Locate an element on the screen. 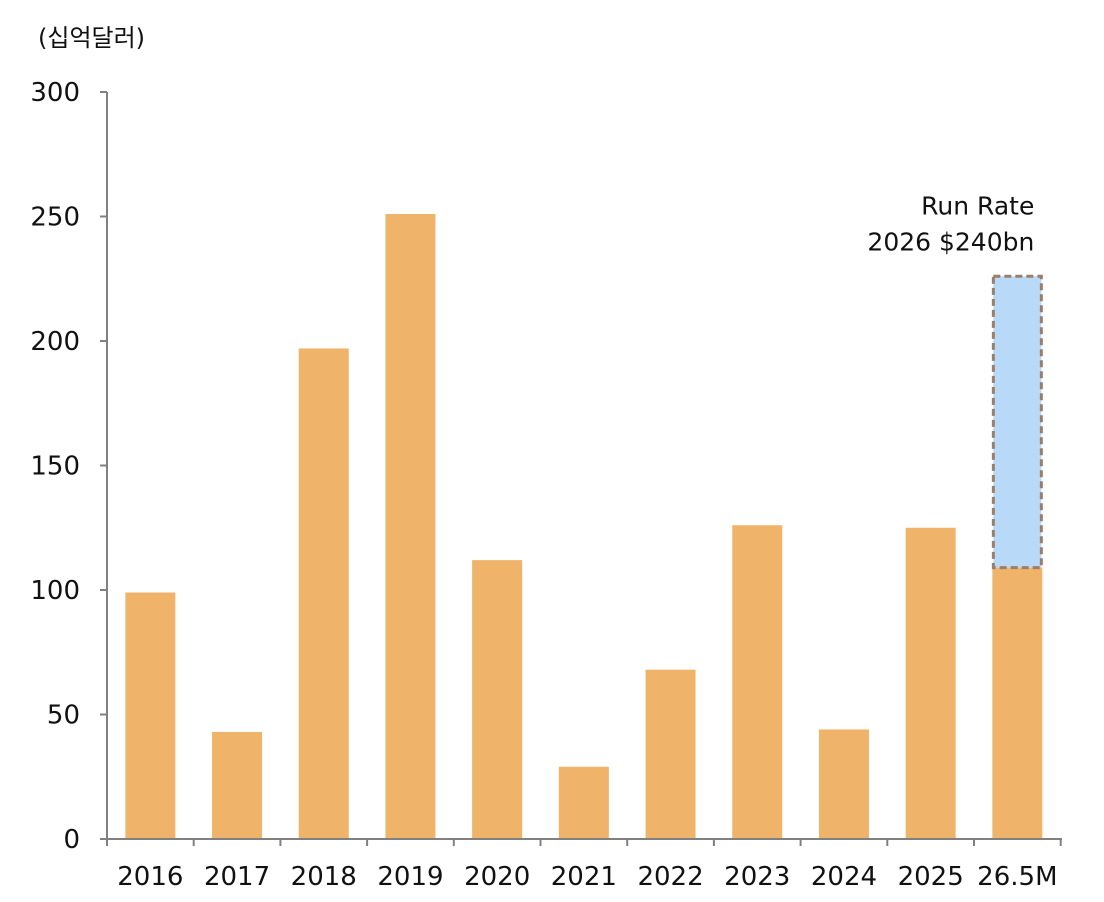 The width and height of the screenshot is (1104, 902). run-rate-projection-bar is located at coordinates (1017, 422).